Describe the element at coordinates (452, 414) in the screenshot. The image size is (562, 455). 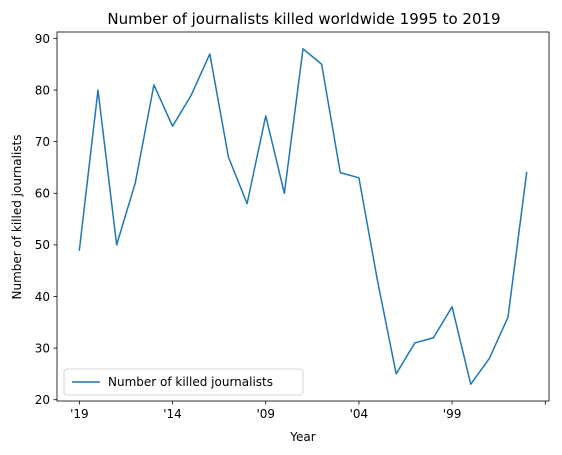
I see `x-tick-label: '99` at that location.